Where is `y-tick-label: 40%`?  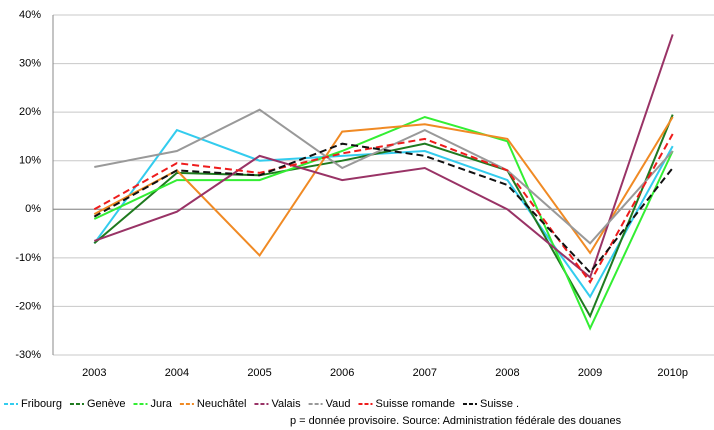 y-tick-label: 40% is located at coordinates (30, 15).